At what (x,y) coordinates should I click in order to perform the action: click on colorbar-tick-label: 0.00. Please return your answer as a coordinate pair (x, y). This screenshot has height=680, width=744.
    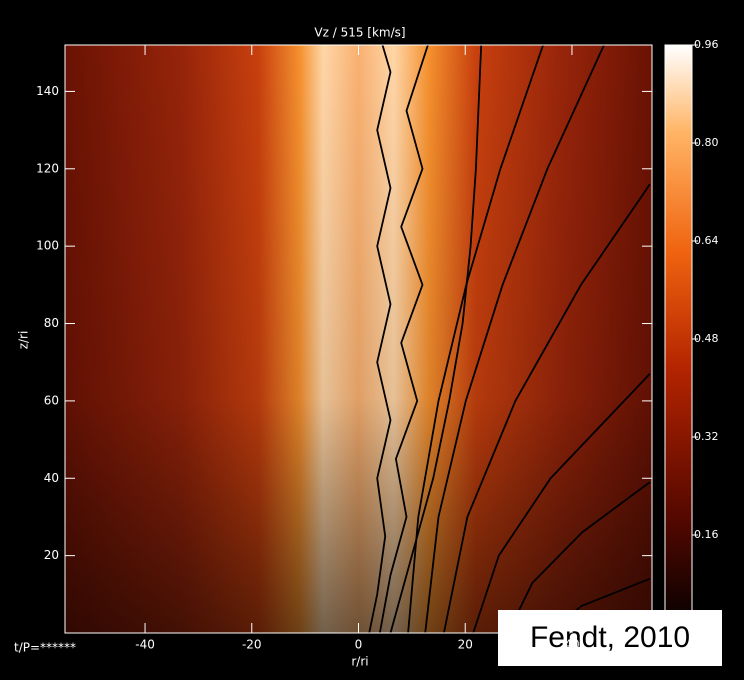
    Looking at the image, I should click on (706, 632).